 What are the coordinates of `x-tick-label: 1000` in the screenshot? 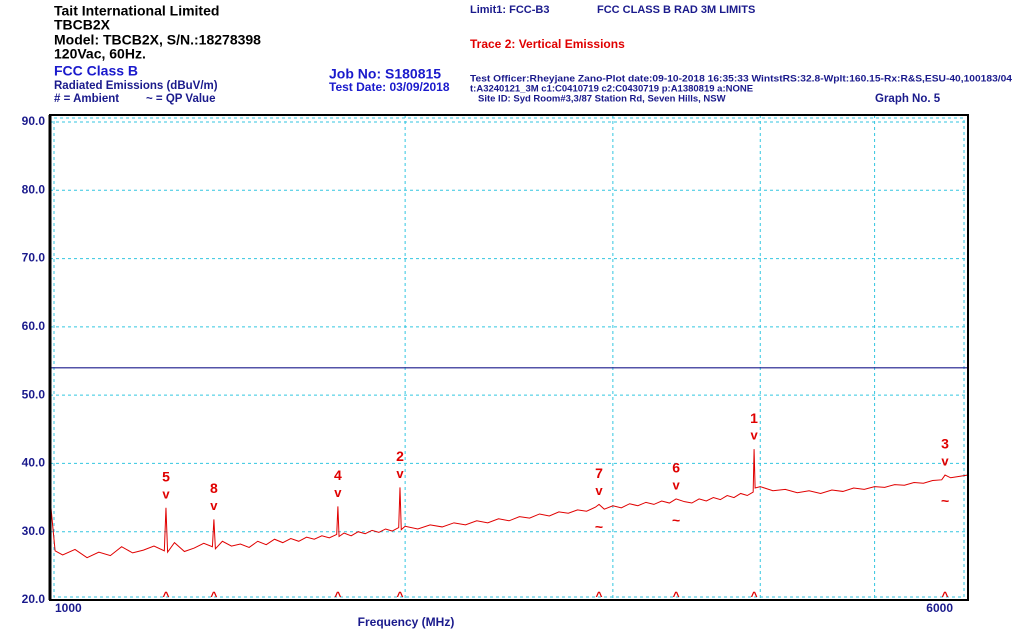 It's located at (68, 608).